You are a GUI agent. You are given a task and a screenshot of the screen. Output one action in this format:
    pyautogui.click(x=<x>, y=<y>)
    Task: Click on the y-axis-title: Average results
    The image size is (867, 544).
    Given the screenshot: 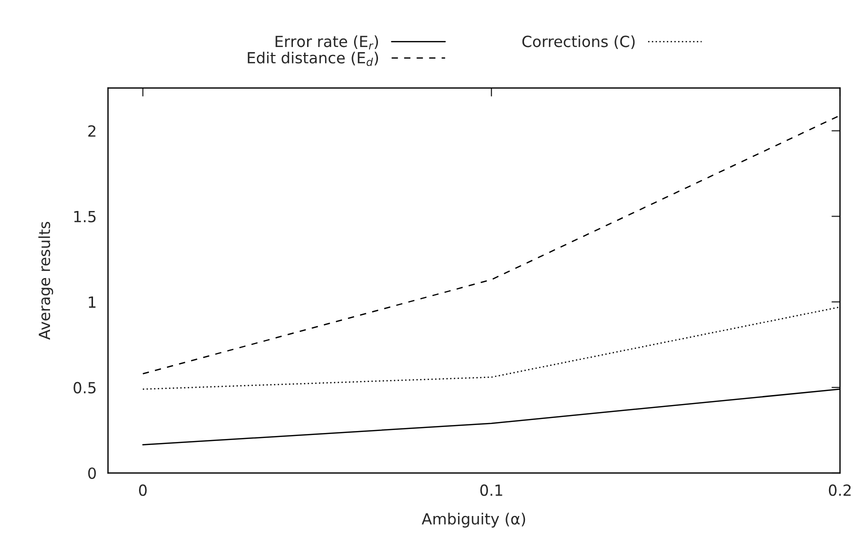 What is the action you would take?
    pyautogui.click(x=46, y=281)
    